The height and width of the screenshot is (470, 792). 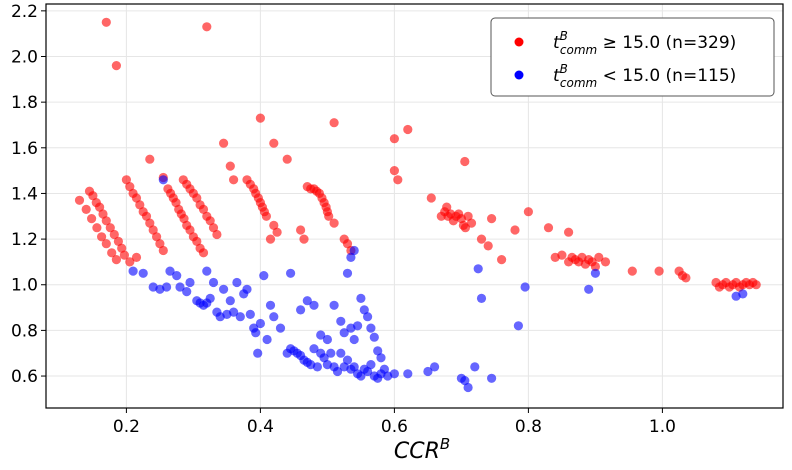 I want to click on x-tick-label: 0.6, so click(x=394, y=427).